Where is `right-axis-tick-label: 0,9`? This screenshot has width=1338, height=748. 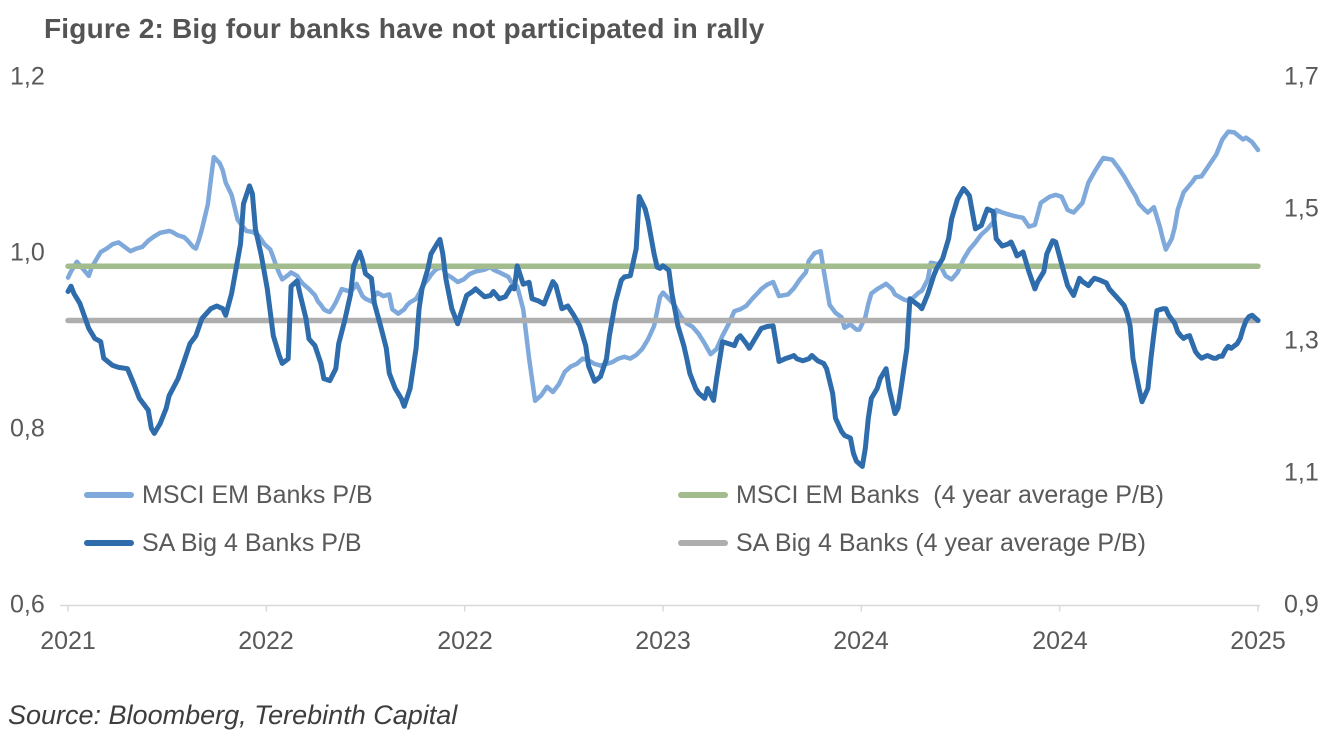 right-axis-tick-label: 0,9 is located at coordinates (1301, 604).